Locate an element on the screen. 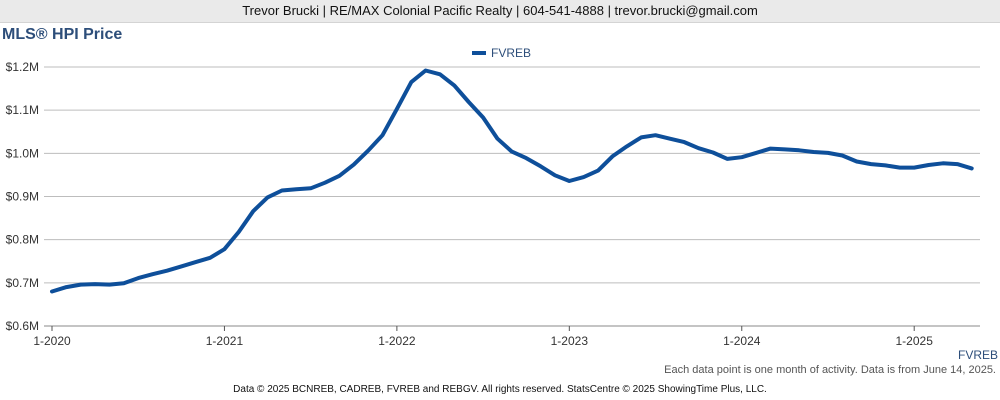 This screenshot has height=400, width=1000. y-tick-label: $0.9M is located at coordinates (22, 197).